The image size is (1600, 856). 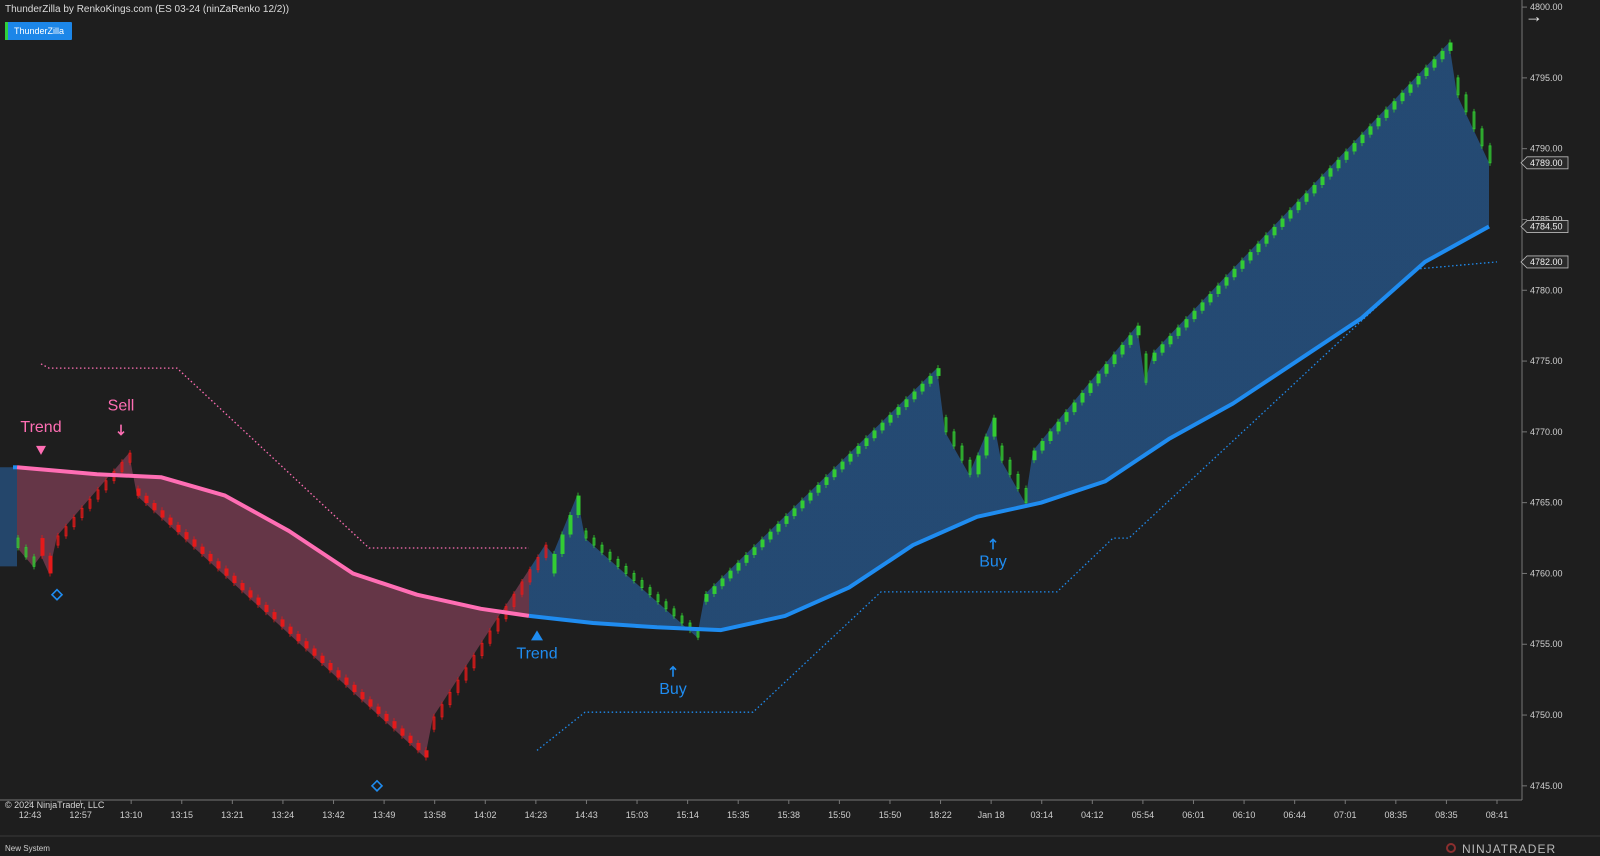 What do you see at coordinates (1244, 815) in the screenshot?
I see `x-tick-label: 06:10` at bounding box center [1244, 815].